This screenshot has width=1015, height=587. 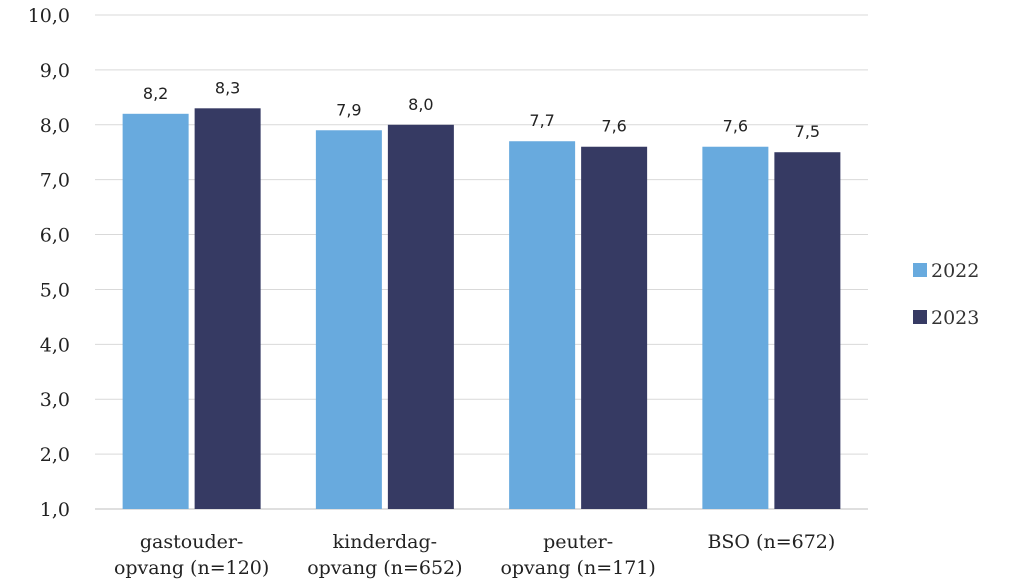 What do you see at coordinates (955, 271) in the screenshot?
I see `legend-label-2022: 2022` at bounding box center [955, 271].